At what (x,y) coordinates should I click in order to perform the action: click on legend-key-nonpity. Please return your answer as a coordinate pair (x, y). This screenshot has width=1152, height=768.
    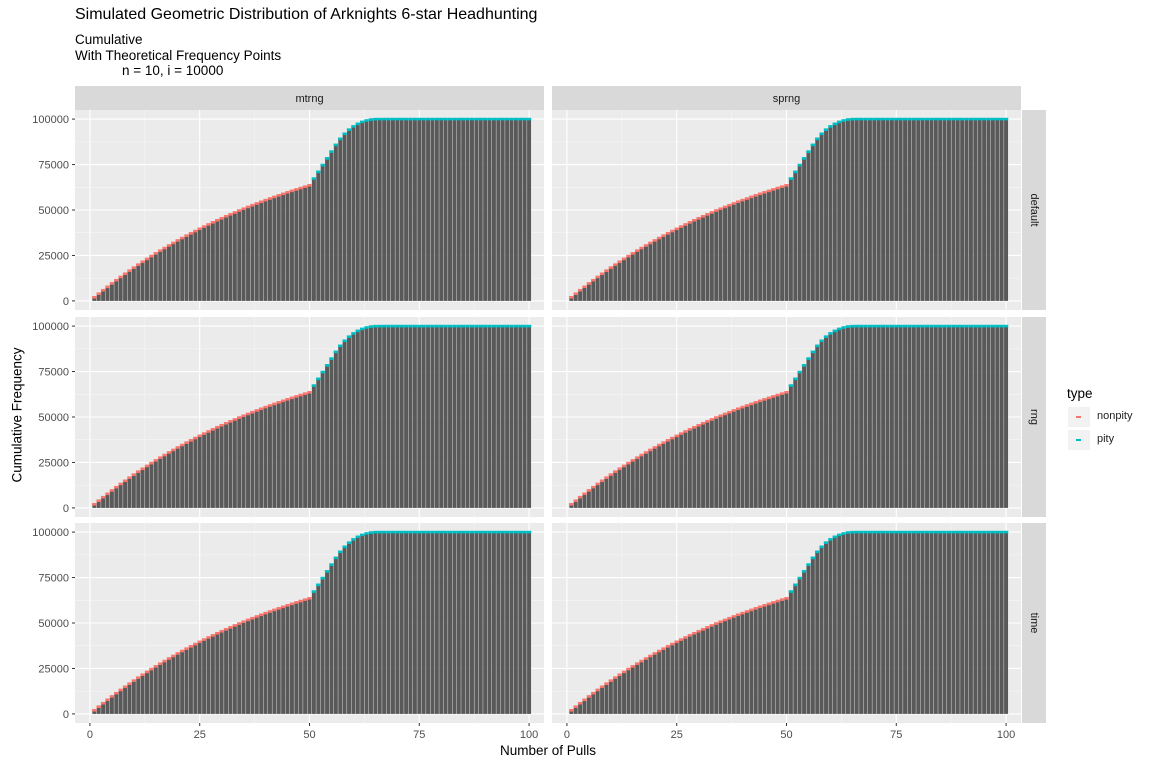
    Looking at the image, I should click on (1079, 417).